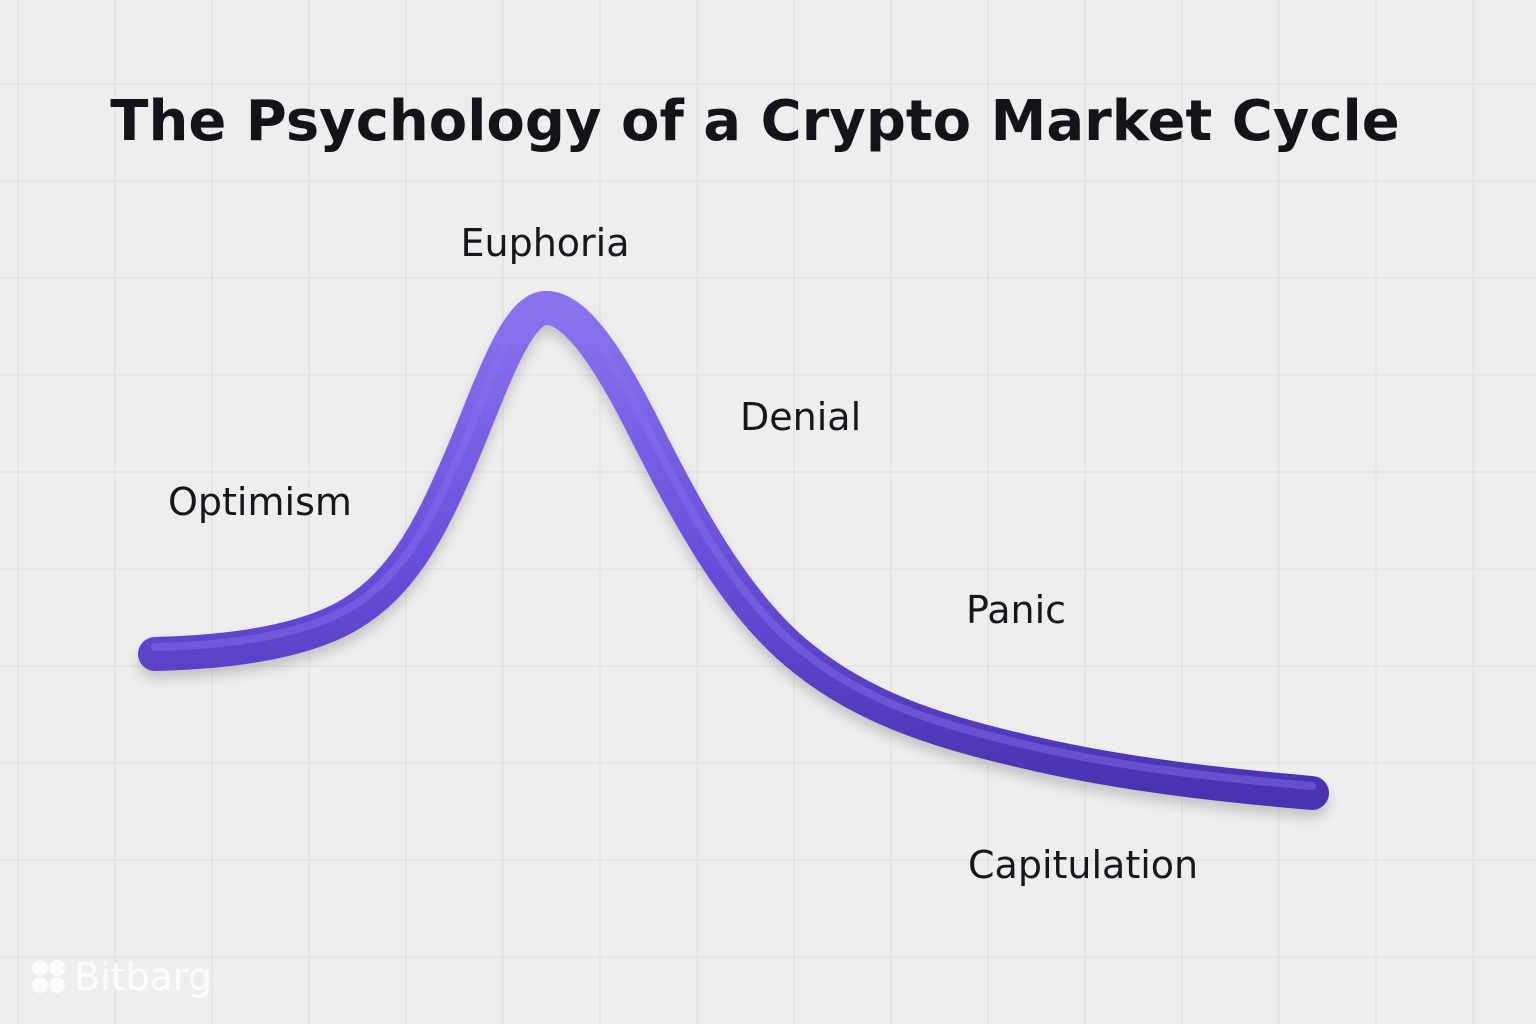  What do you see at coordinates (1016, 610) in the screenshot?
I see `stage-label-panic: Panic` at bounding box center [1016, 610].